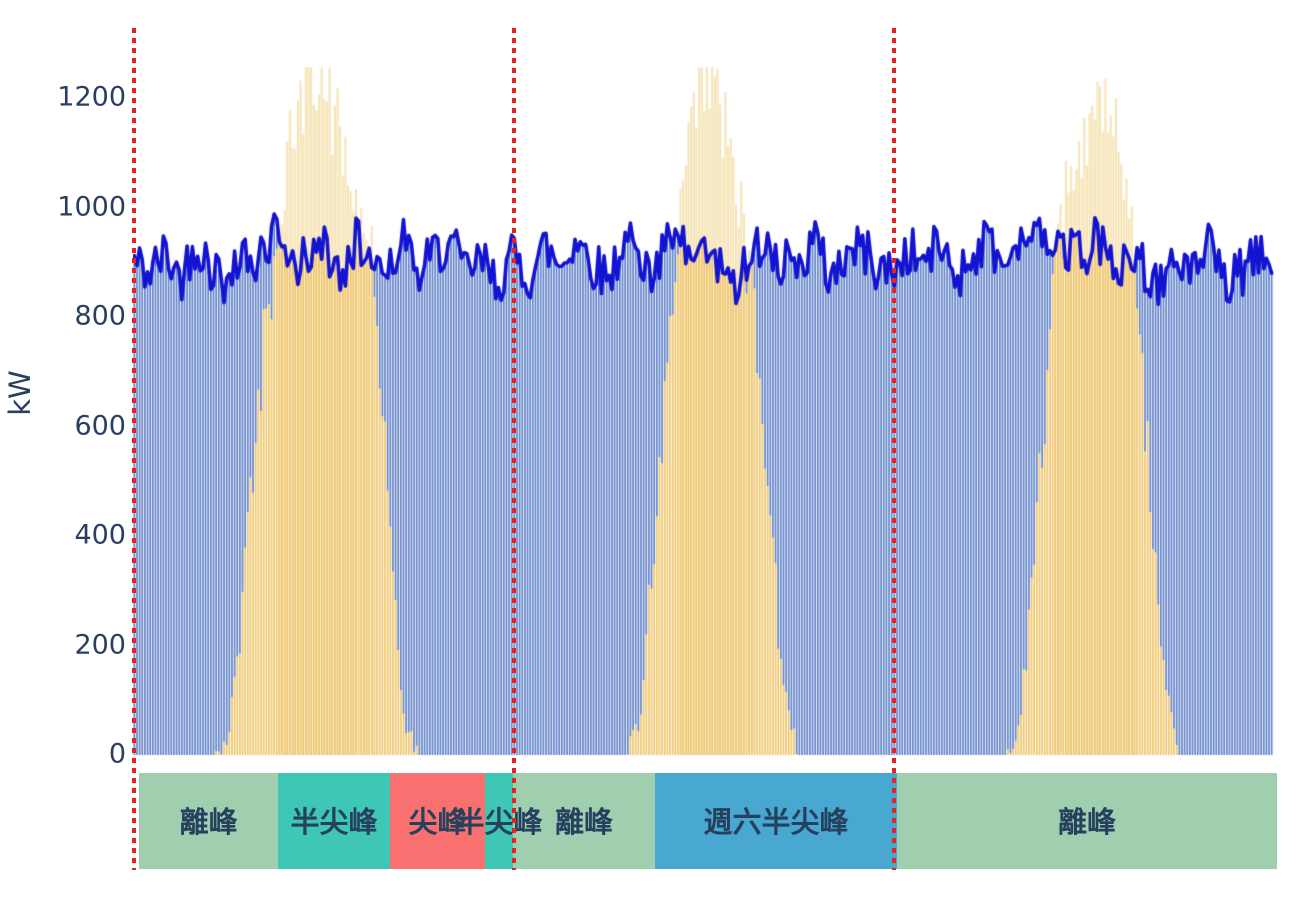 Image resolution: width=1314 pixels, height=906 pixels. What do you see at coordinates (117, 754) in the screenshot?
I see `y-tick-label: 0` at bounding box center [117, 754].